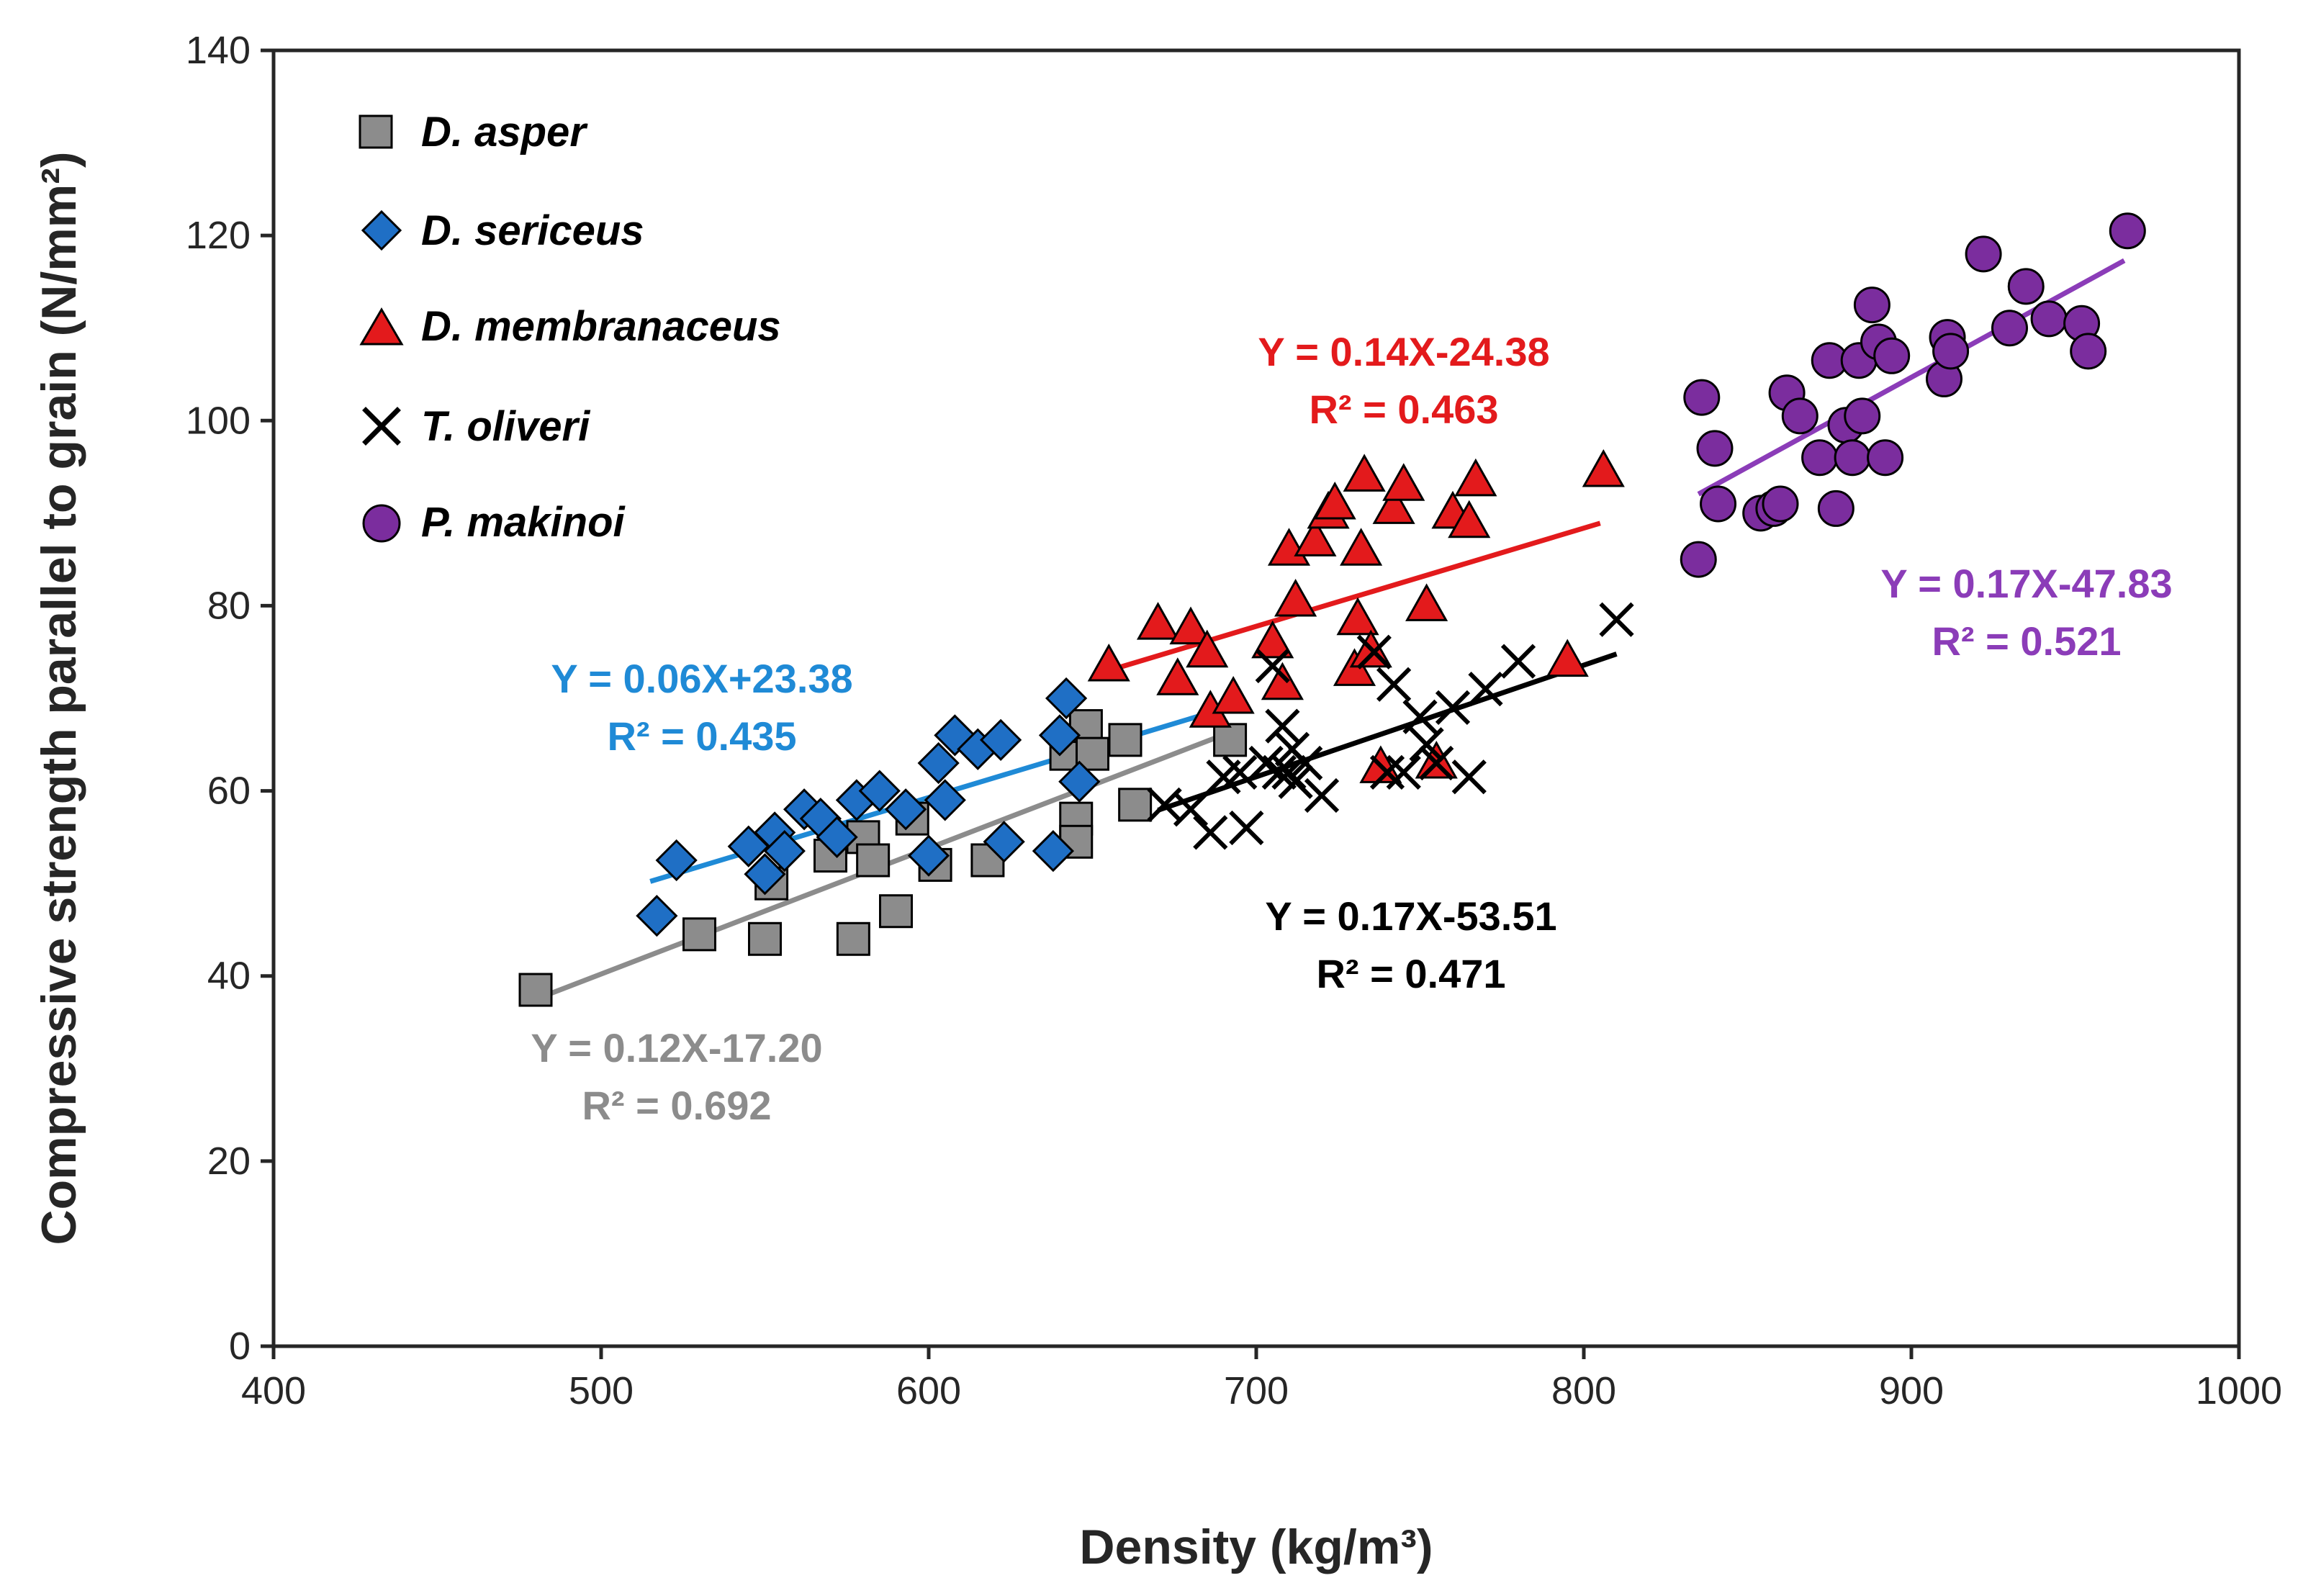  Describe the element at coordinates (2026, 583) in the screenshot. I see `equation-text: Y = 0.17X-47.83` at that location.